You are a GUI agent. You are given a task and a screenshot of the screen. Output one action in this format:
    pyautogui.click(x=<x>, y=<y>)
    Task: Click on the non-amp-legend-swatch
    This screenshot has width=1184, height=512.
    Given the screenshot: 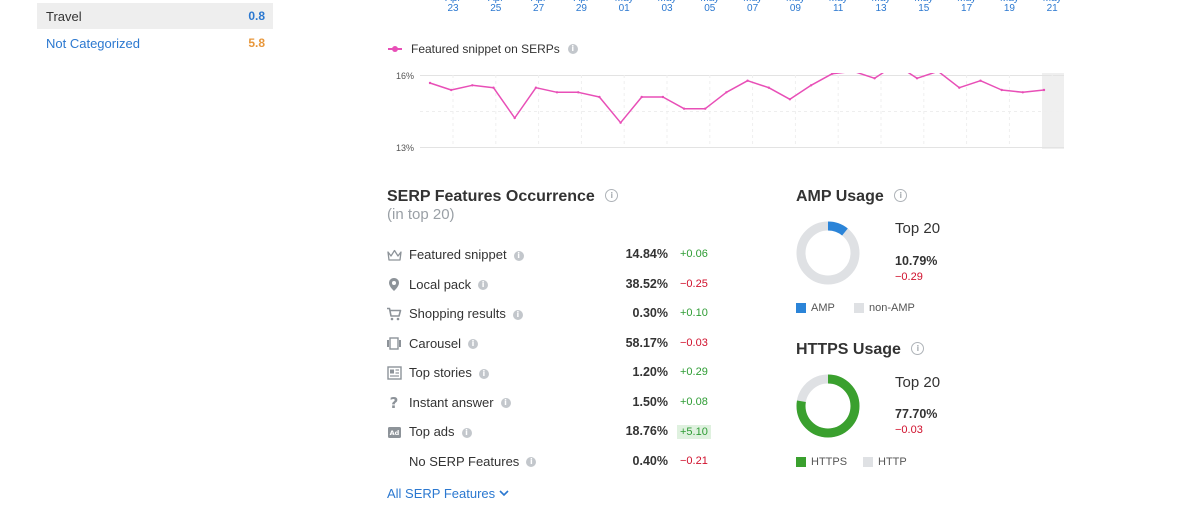 What is the action you would take?
    pyautogui.click(x=859, y=308)
    